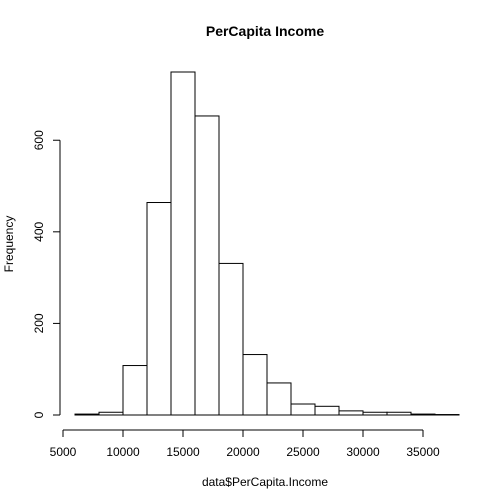 The width and height of the screenshot is (504, 504). Describe the element at coordinates (39, 414) in the screenshot. I see `y-tick-label: 0` at that location.